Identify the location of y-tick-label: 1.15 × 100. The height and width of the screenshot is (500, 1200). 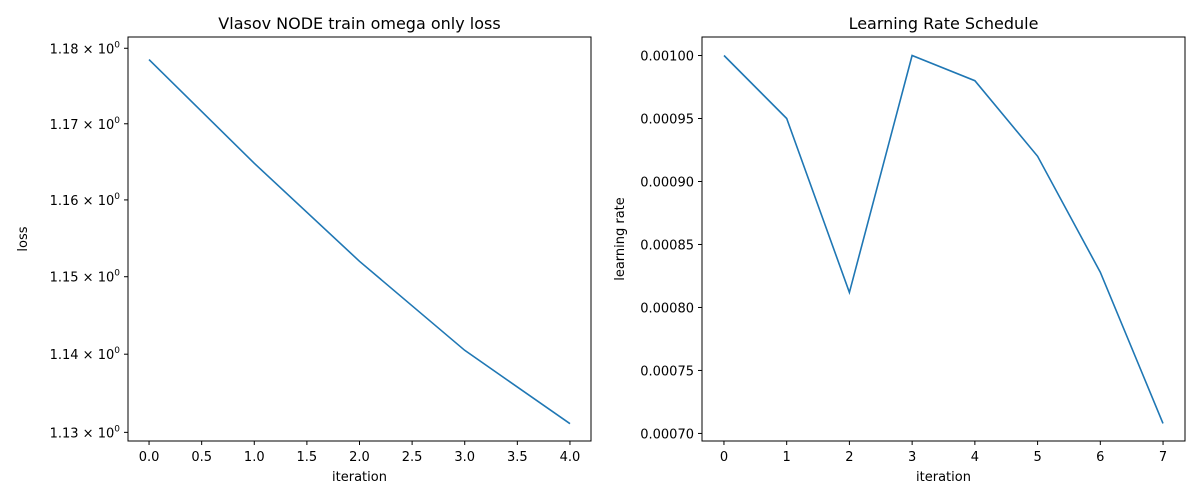
(85, 277).